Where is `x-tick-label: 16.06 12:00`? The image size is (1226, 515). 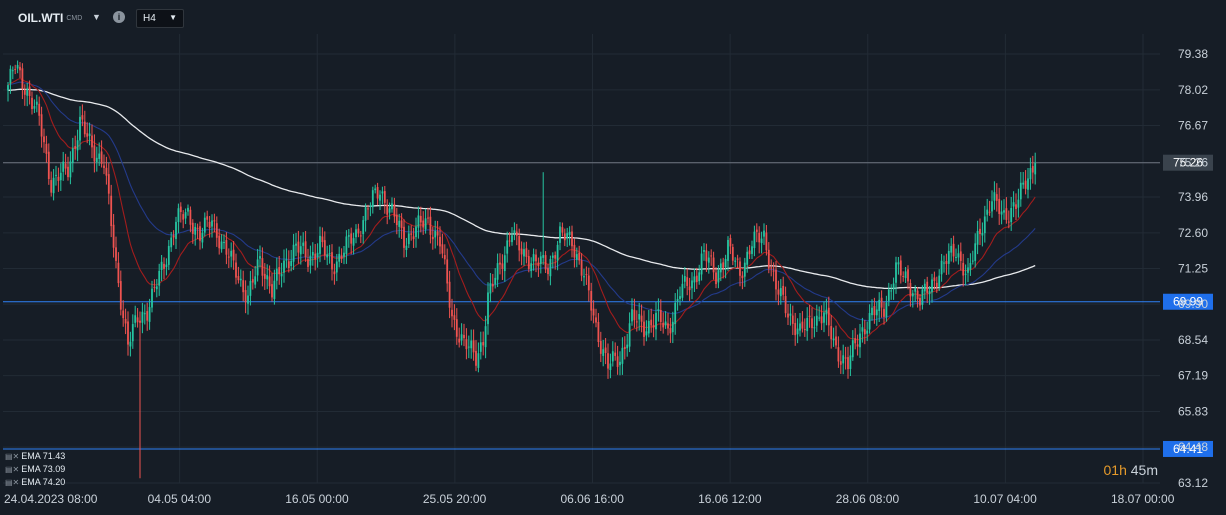 x-tick-label: 16.06 12:00 is located at coordinates (730, 499).